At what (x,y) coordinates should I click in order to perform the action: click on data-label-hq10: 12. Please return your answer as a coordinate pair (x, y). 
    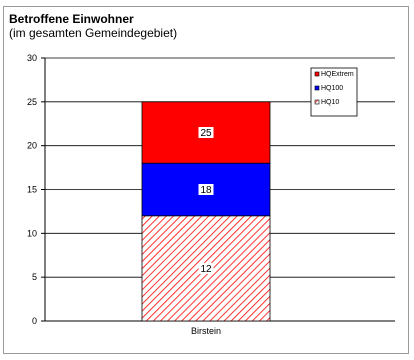
    Looking at the image, I should click on (206, 269).